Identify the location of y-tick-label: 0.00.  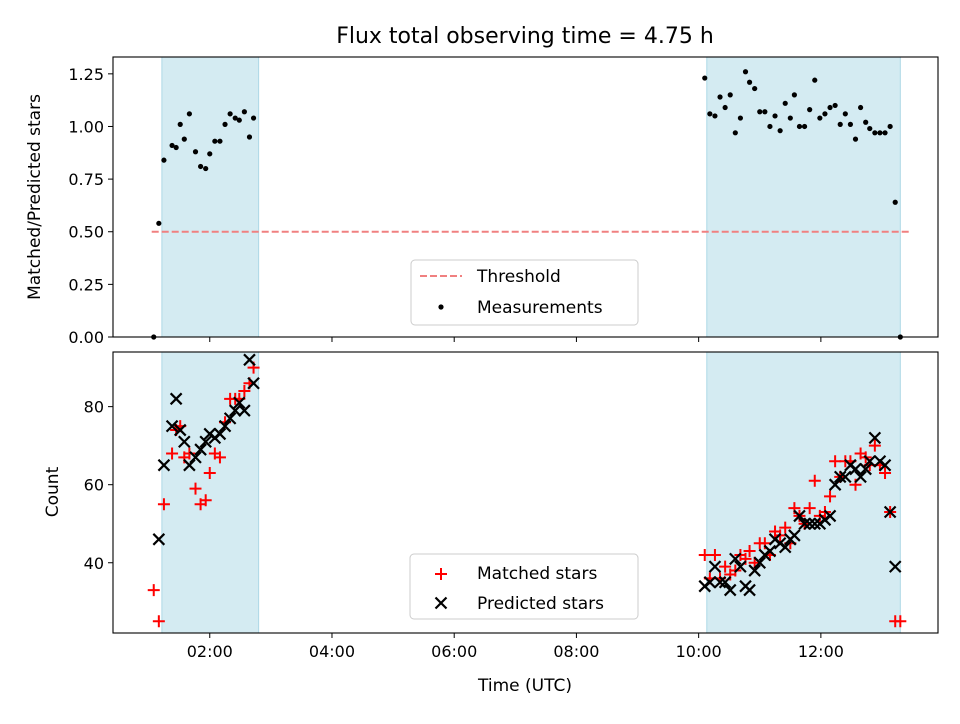
(86, 337).